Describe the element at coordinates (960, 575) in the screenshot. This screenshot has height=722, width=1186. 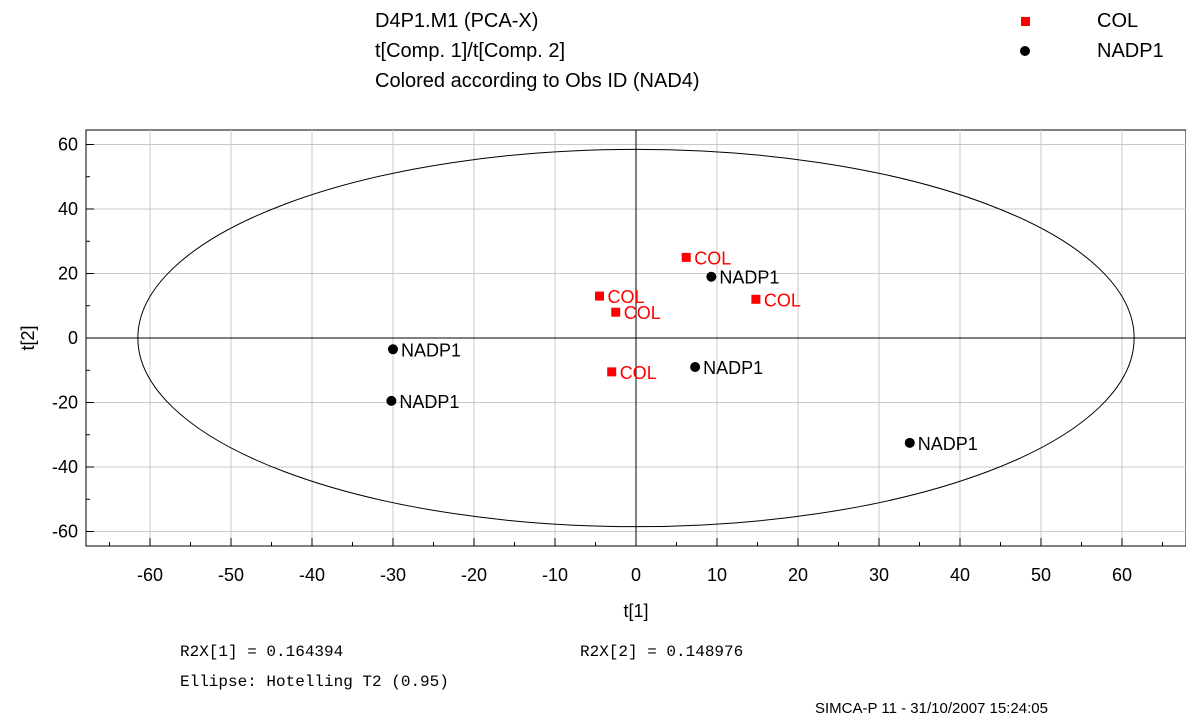
I see `x-tick-label: 40` at that location.